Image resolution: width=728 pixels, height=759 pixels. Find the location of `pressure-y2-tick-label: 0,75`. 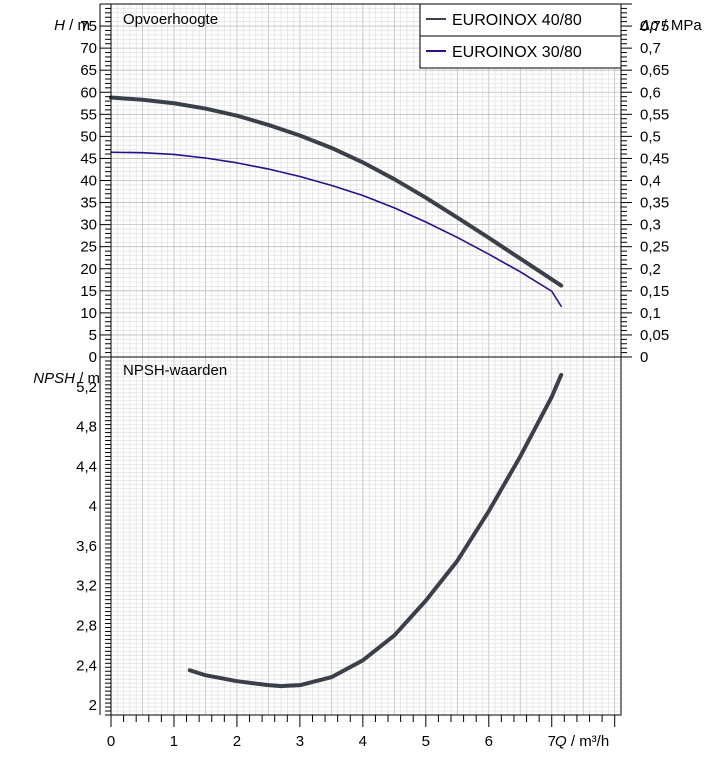

pressure-y2-tick-label: 0,75 is located at coordinates (654, 26).